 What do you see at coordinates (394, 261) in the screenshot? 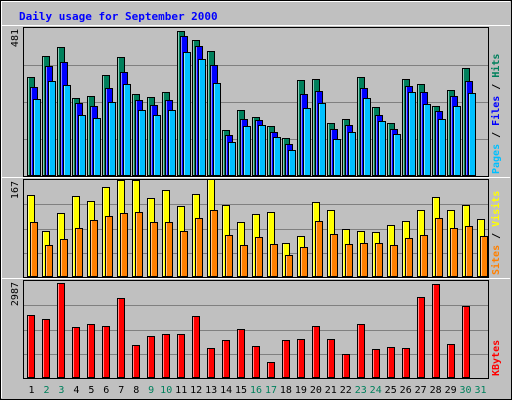
I see `bar-sites-day-25-fill` at bounding box center [394, 261].